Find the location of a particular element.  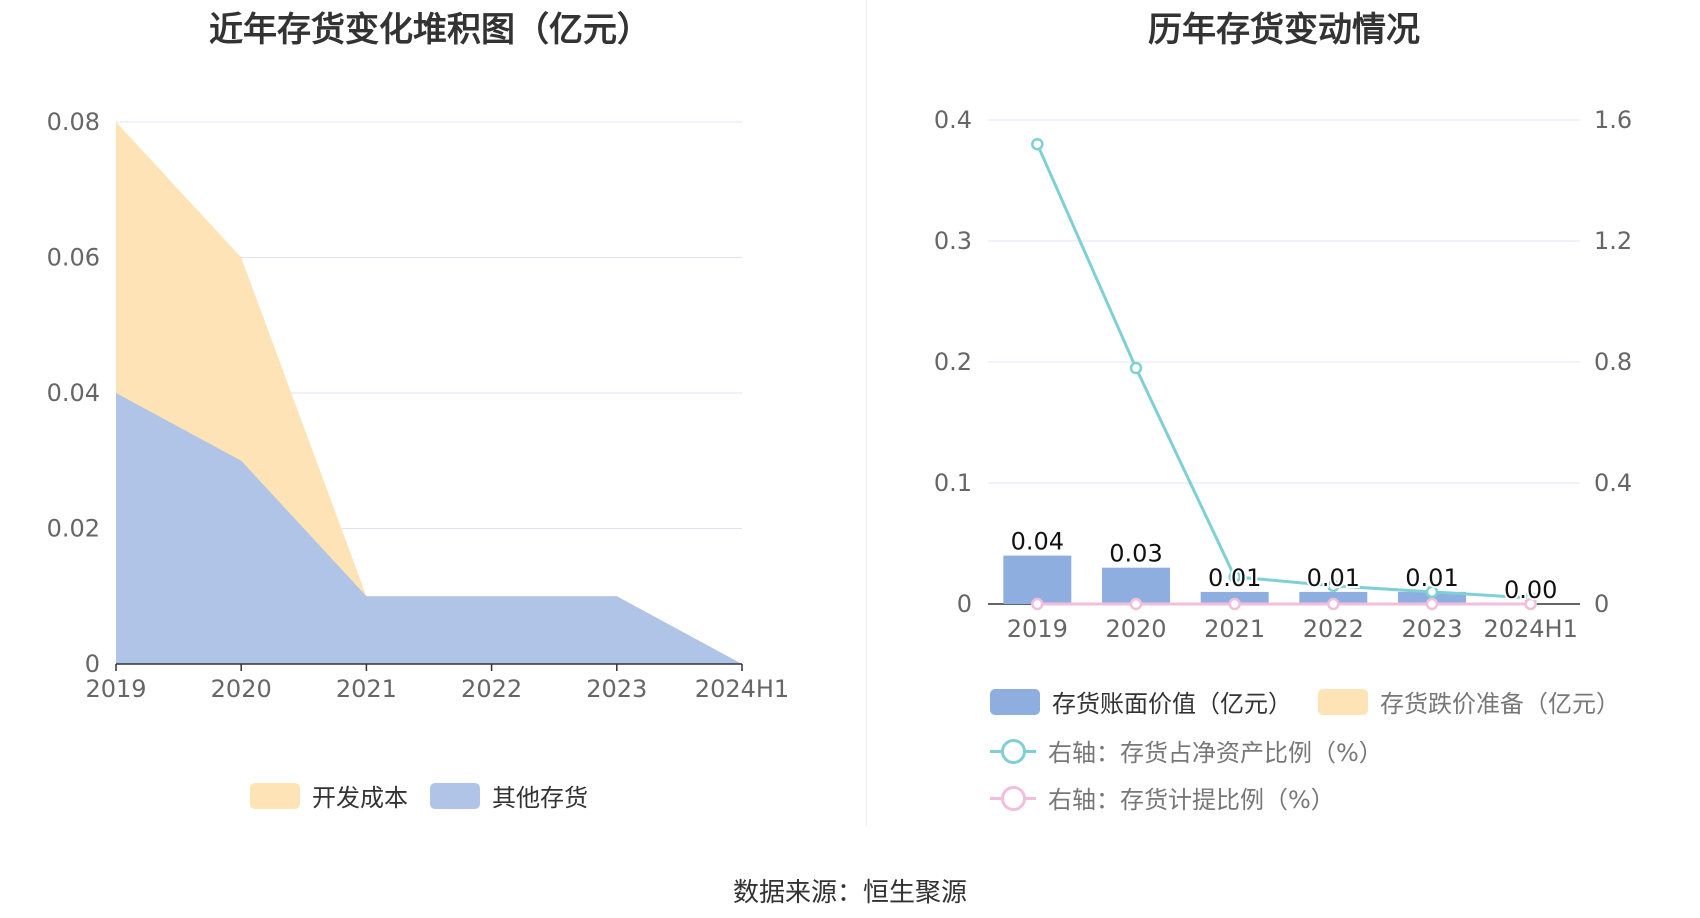

legend-marker-ratio is located at coordinates (1013, 751).